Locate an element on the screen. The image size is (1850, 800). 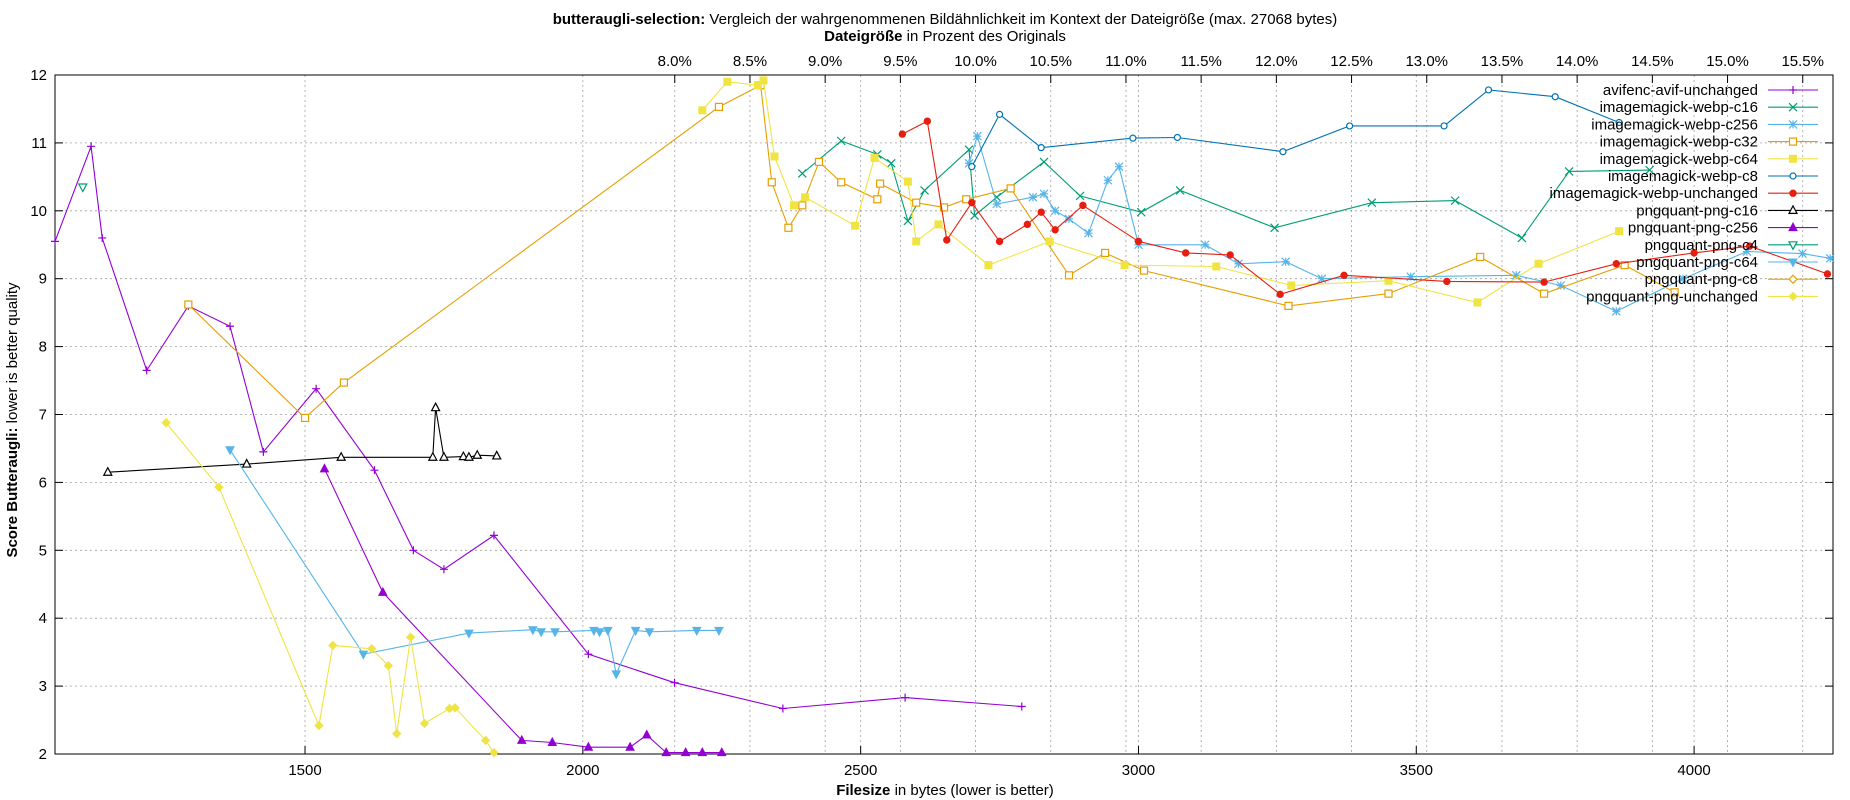
legend-label: pngquant-png-c64 is located at coordinates (1697, 262).